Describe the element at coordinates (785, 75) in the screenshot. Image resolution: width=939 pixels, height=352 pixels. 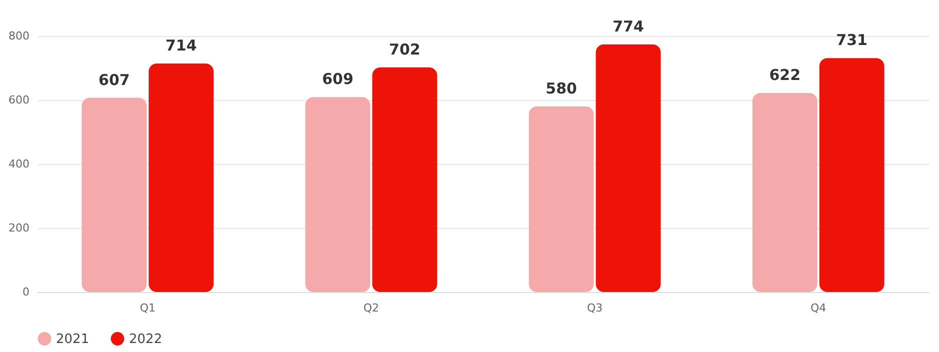
I see `data-label: 622` at that location.